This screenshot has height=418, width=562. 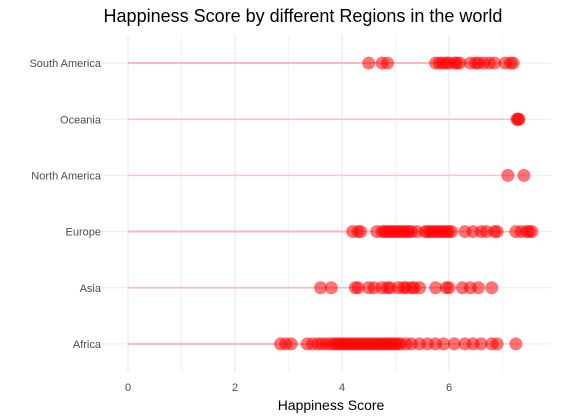 I want to click on y-tick-label: South America, so click(x=65, y=64).